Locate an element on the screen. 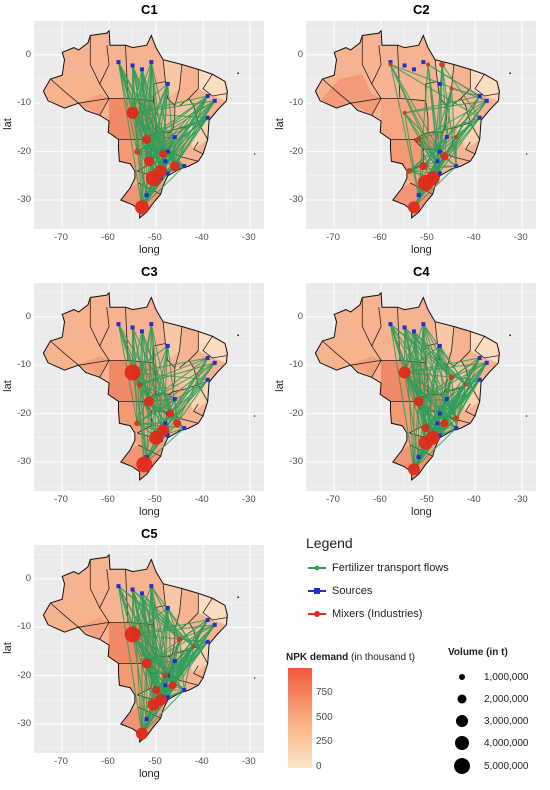 The width and height of the screenshot is (550, 790). colorbar-title-rest: (in thousand t) is located at coordinates (381, 657).